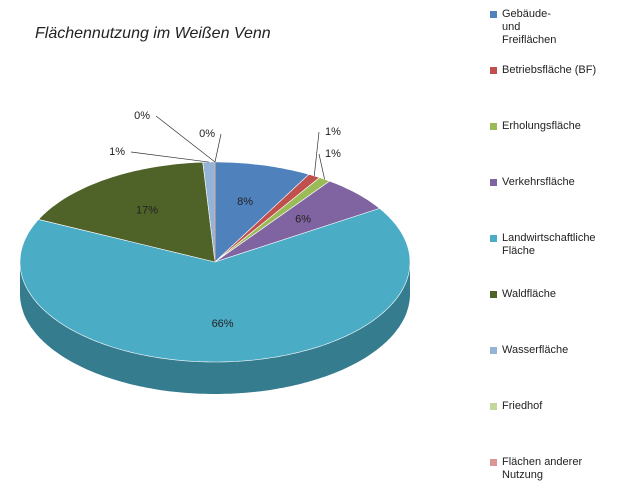 The width and height of the screenshot is (617, 487). I want to click on legend-label: Verkehrsfläche, so click(538, 182).